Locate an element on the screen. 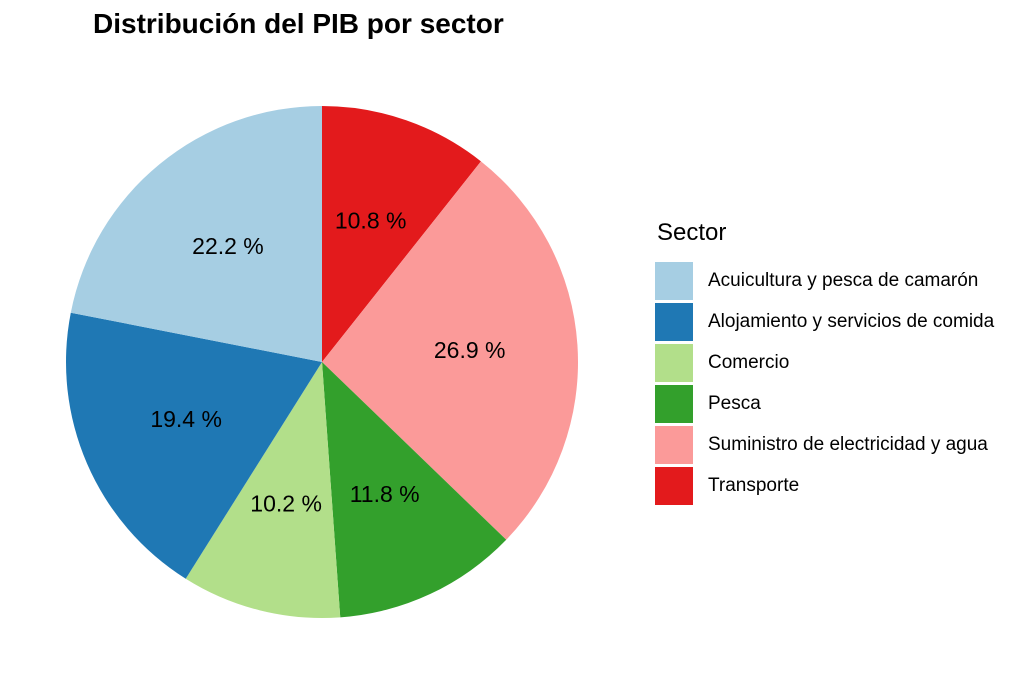 The width and height of the screenshot is (1024, 683). pie-slice-suministro-de-electricidad-y-agua is located at coordinates (450, 350).